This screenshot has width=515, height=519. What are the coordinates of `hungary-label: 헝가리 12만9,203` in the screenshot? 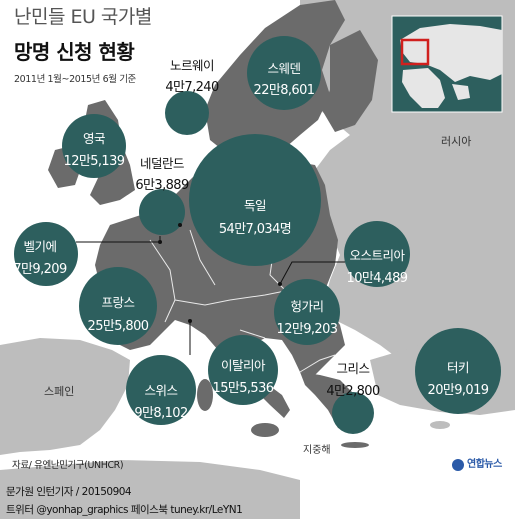 It's located at (307, 316).